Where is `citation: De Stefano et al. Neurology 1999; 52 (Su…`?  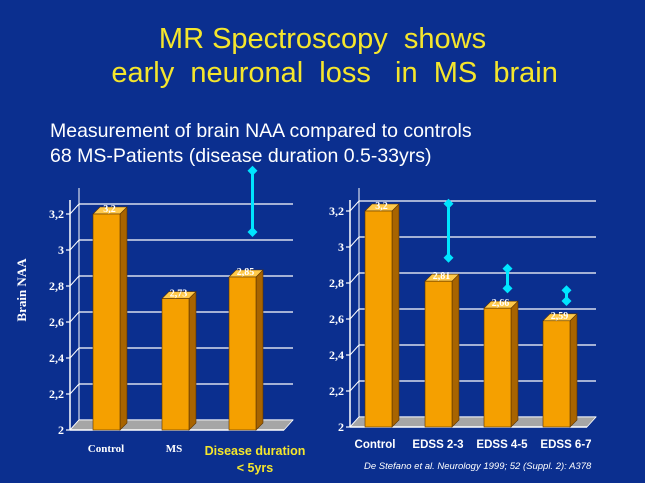
citation: De Stefano et al. Neurology 1999; 52 (Su… is located at coordinates (478, 466).